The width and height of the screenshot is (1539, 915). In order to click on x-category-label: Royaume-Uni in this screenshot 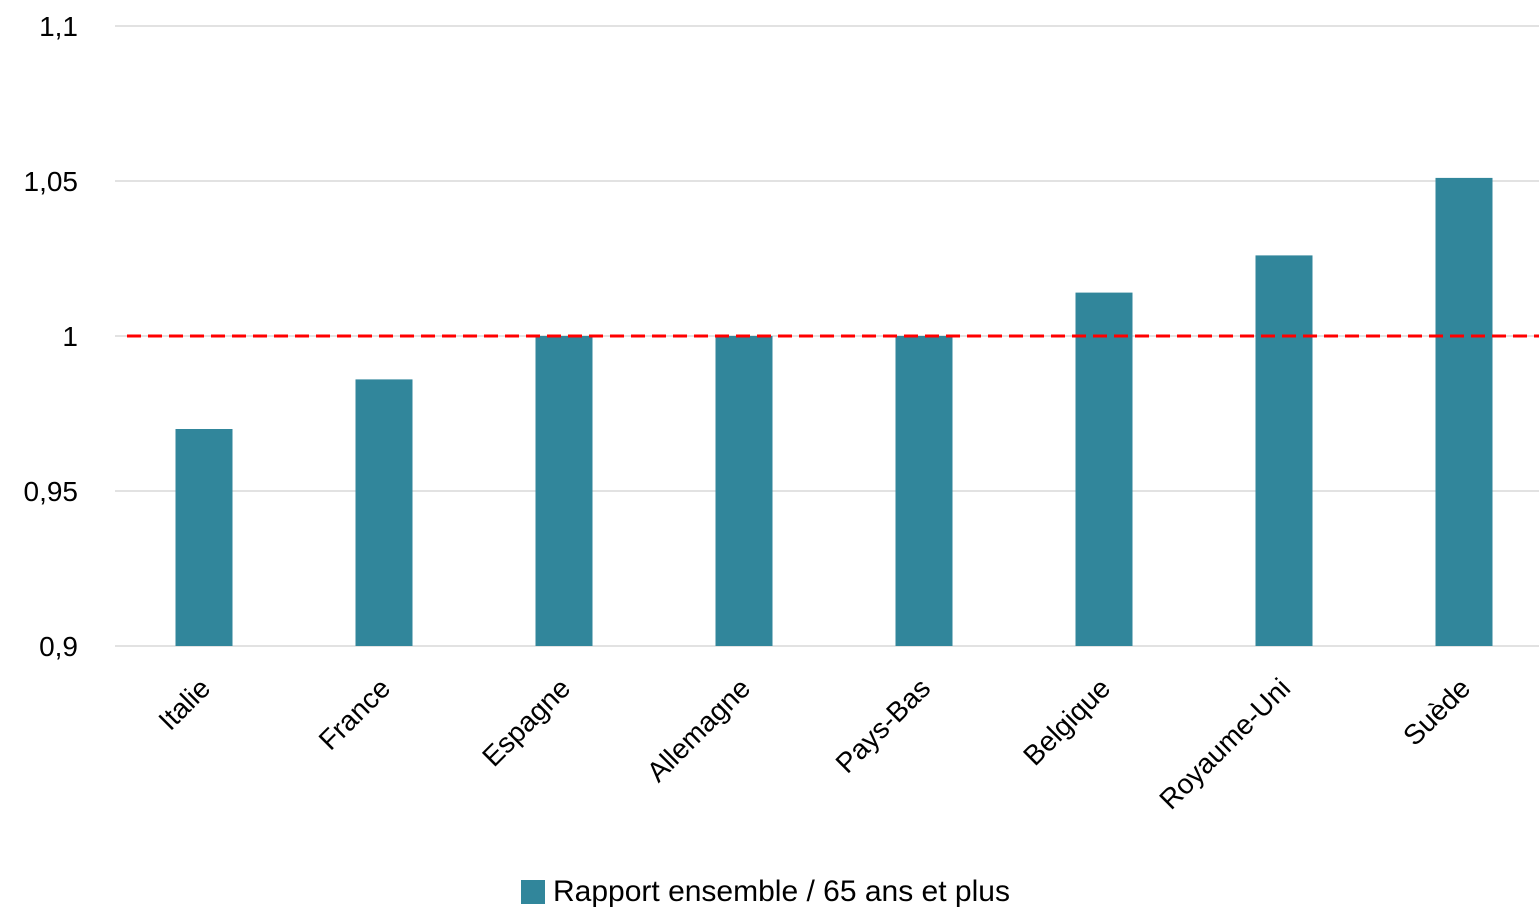, I will do `click(1224, 743)`.